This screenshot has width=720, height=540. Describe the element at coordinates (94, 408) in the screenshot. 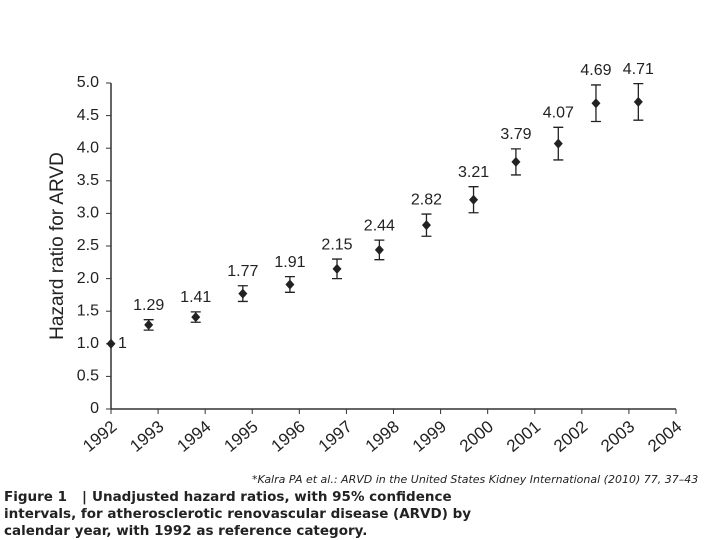

I see `y-tick-label: 0` at that location.